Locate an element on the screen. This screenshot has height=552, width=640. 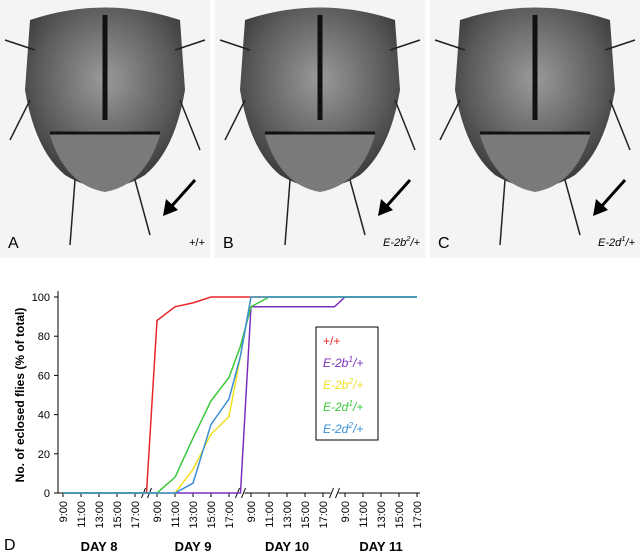
day-label: DAY 10 is located at coordinates (287, 545).